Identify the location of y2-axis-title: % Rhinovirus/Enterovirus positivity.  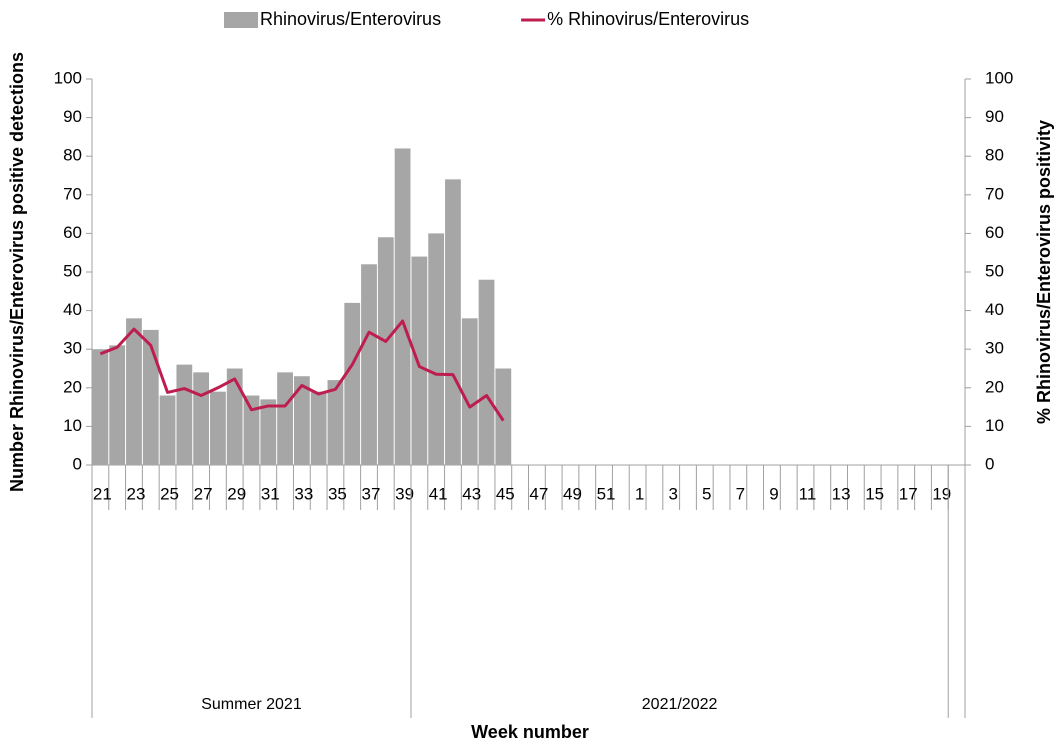
(1044, 272).